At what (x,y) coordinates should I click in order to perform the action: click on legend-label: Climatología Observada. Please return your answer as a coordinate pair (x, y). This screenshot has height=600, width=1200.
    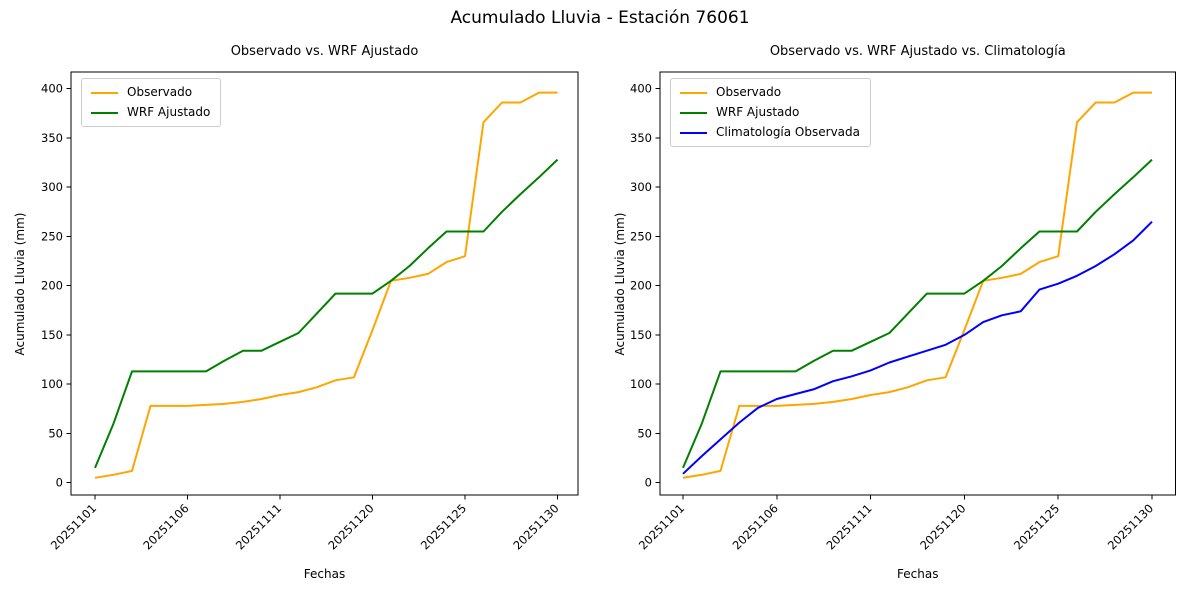
    Looking at the image, I should click on (788, 132).